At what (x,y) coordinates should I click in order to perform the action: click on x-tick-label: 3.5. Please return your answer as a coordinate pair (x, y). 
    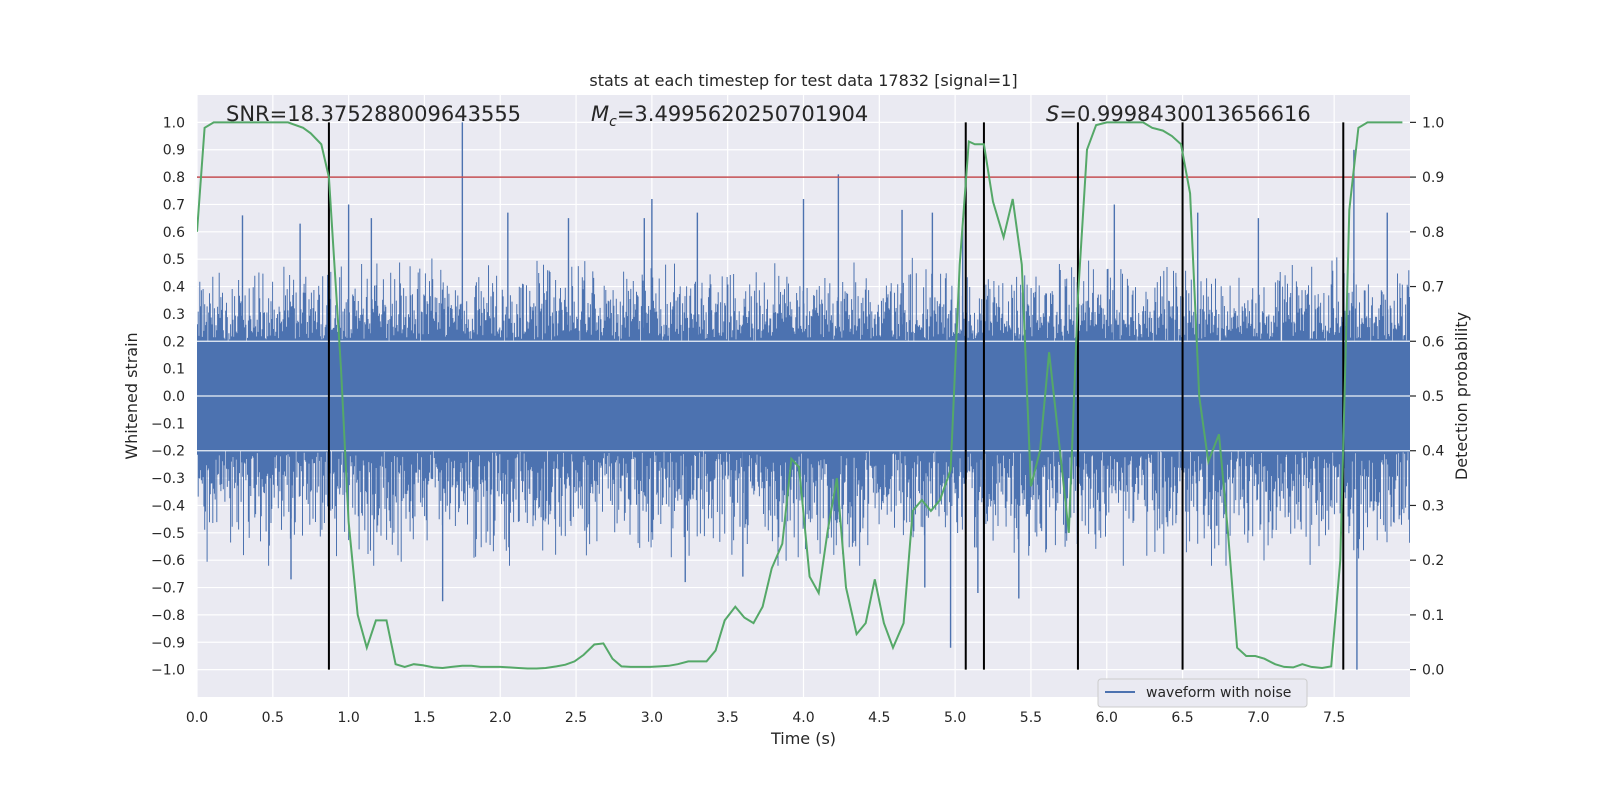
    Looking at the image, I should click on (728, 718).